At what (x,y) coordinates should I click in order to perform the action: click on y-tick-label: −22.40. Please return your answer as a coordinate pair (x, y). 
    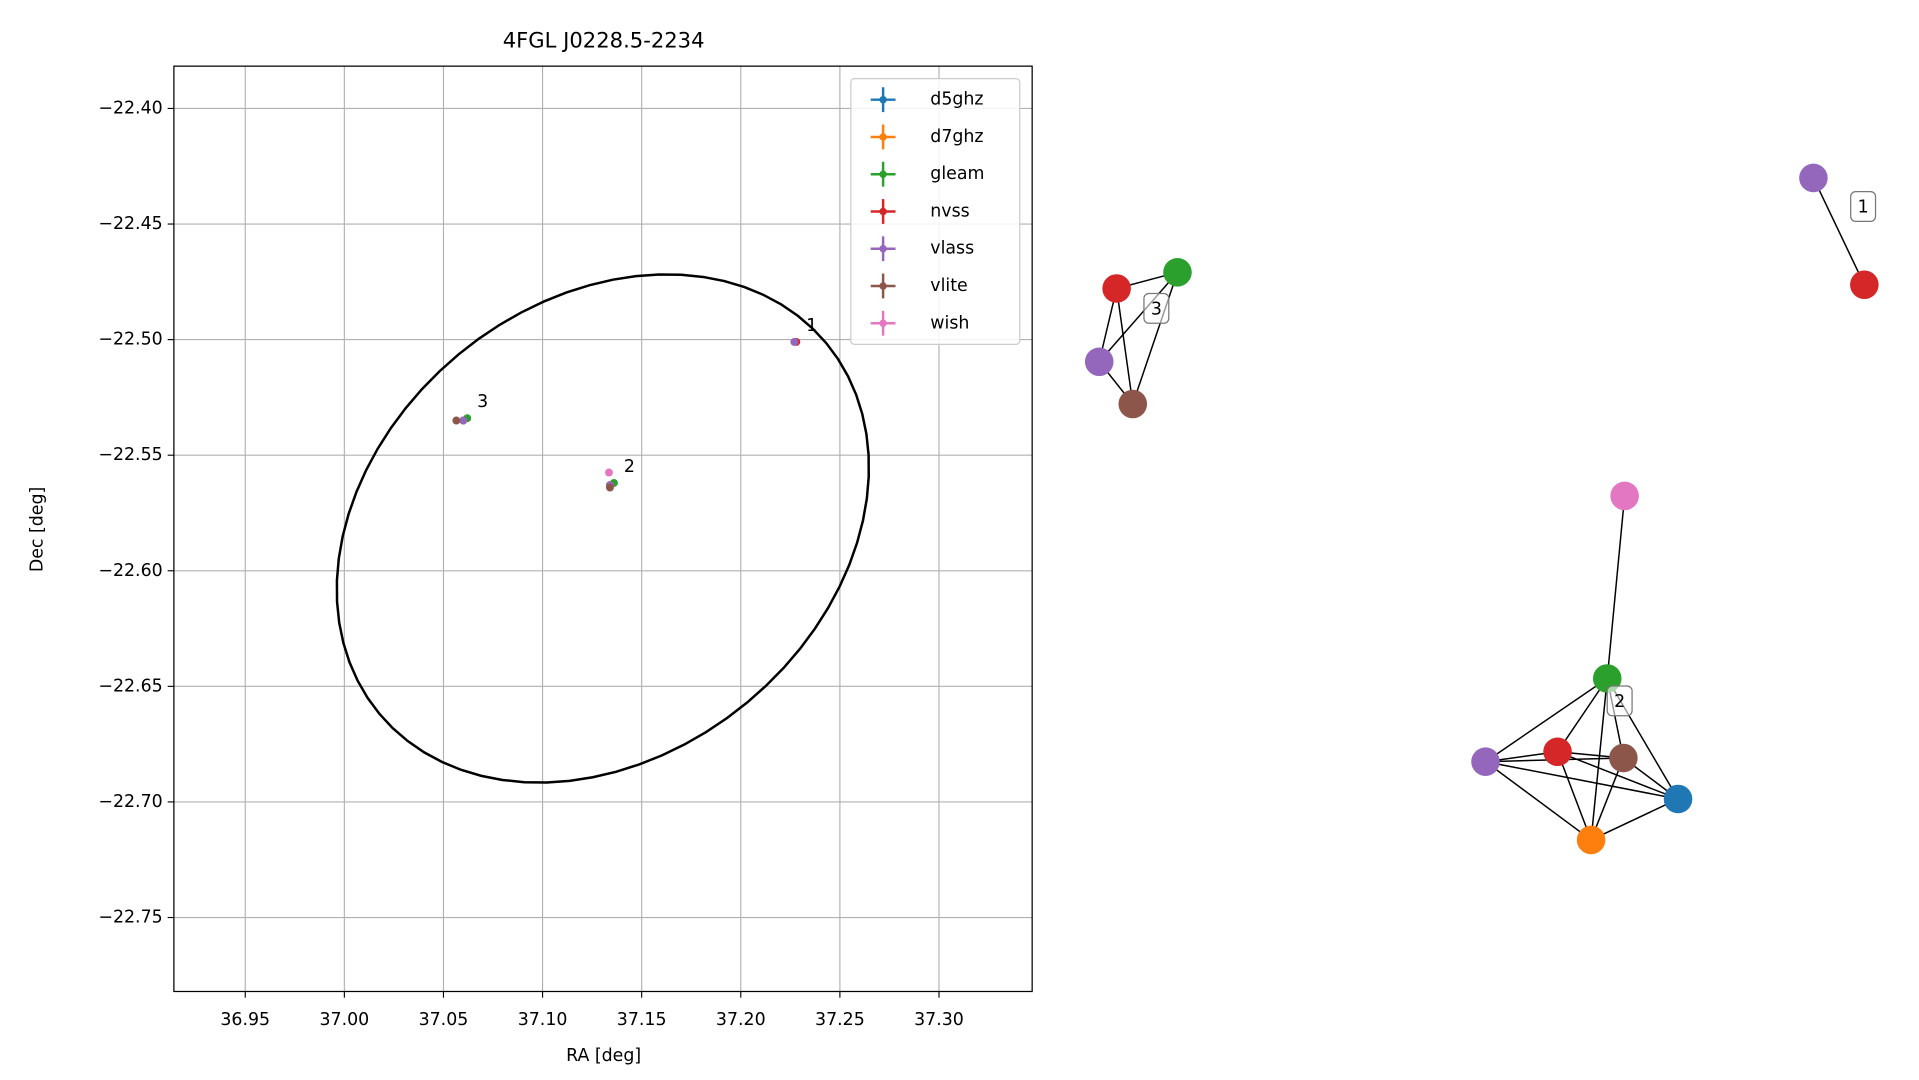
    Looking at the image, I should click on (130, 108).